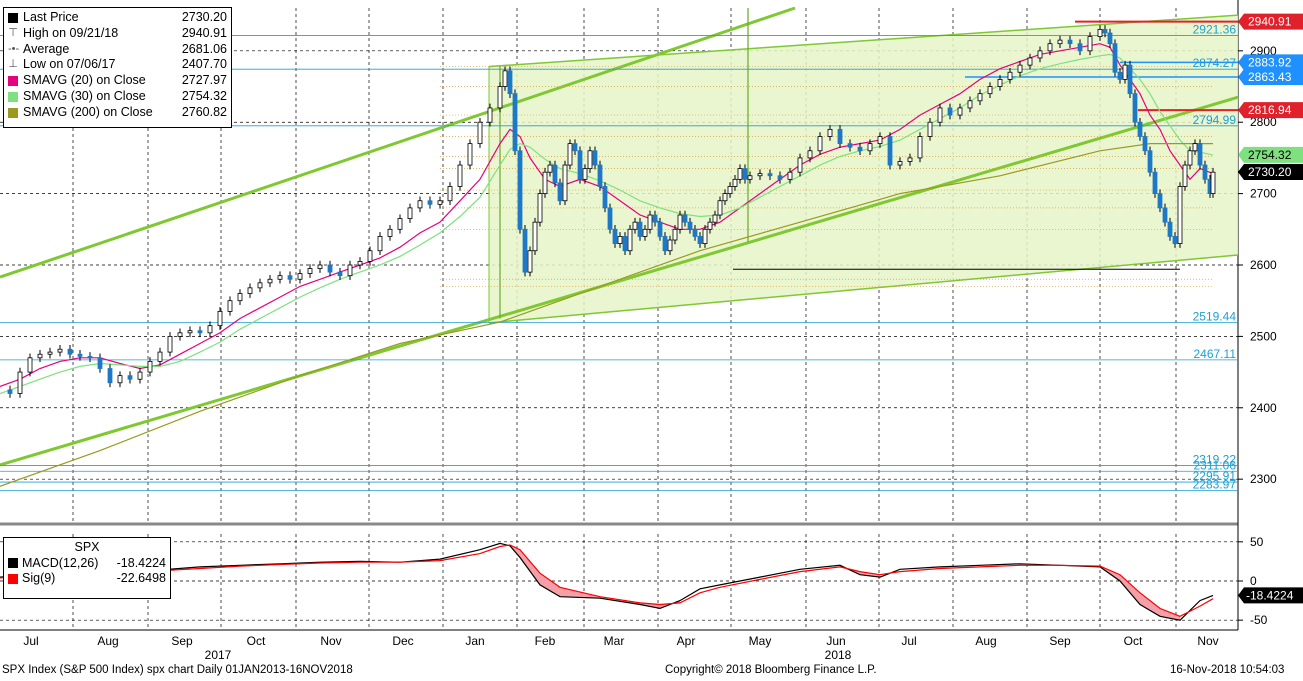  I want to click on macd-y-tick-label: 50, so click(1257, 542).